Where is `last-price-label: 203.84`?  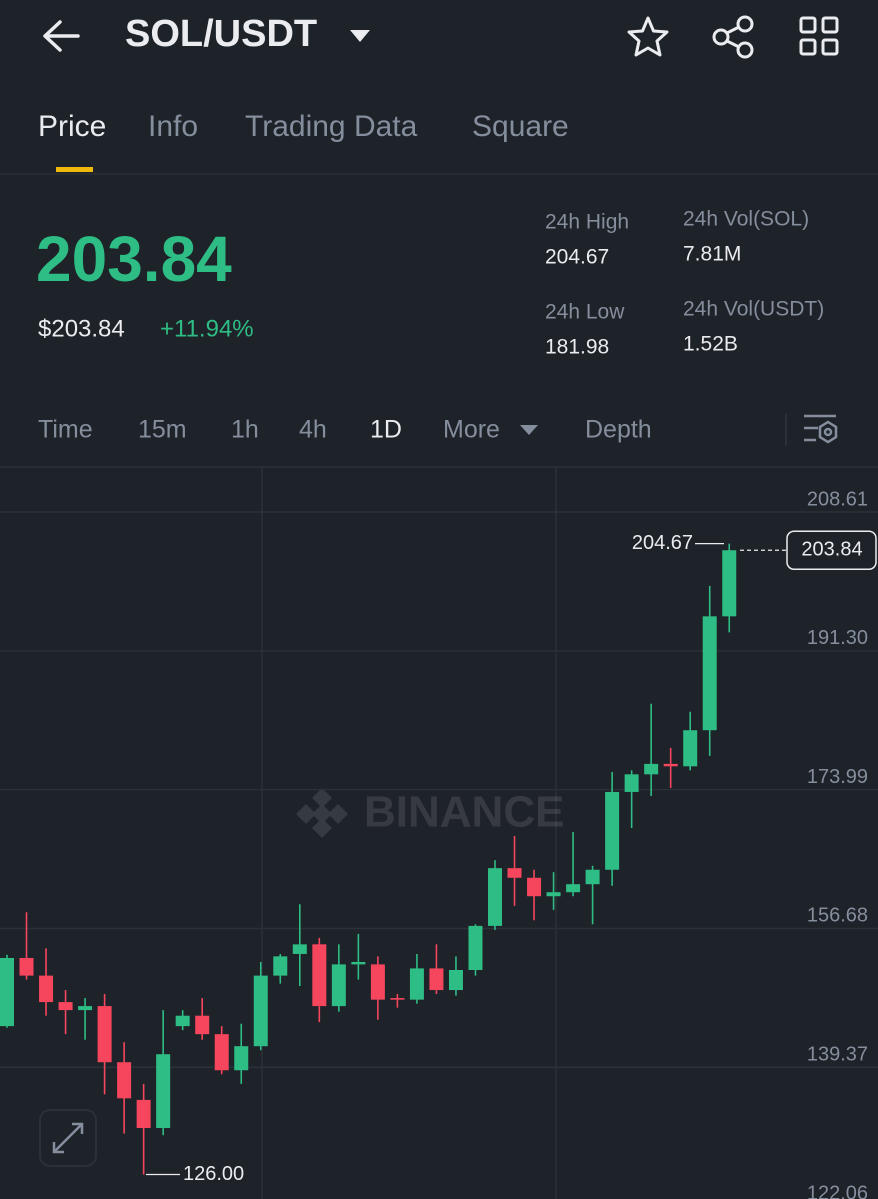 last-price-label: 203.84 is located at coordinates (831, 550).